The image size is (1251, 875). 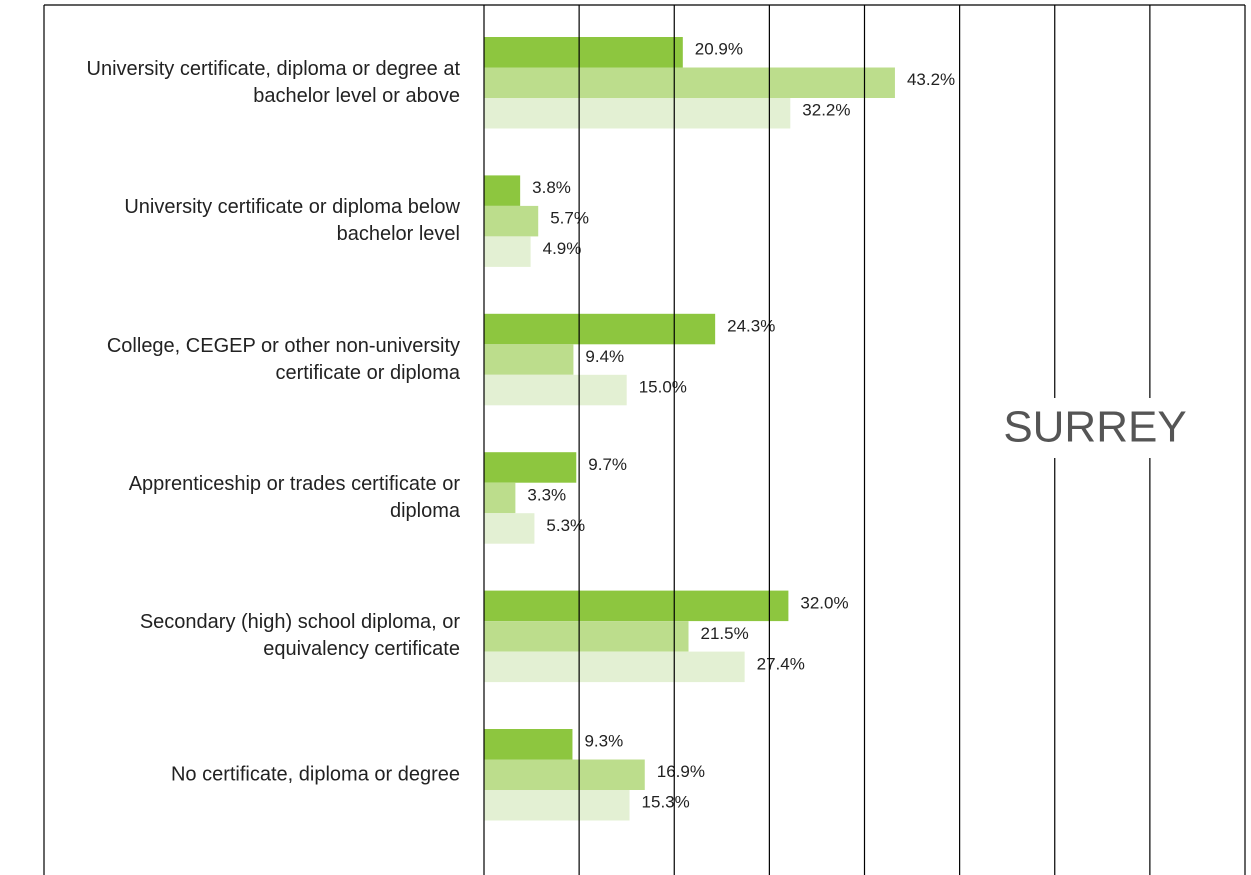 What do you see at coordinates (603, 741) in the screenshot?
I see `value-label: 9.3%` at bounding box center [603, 741].